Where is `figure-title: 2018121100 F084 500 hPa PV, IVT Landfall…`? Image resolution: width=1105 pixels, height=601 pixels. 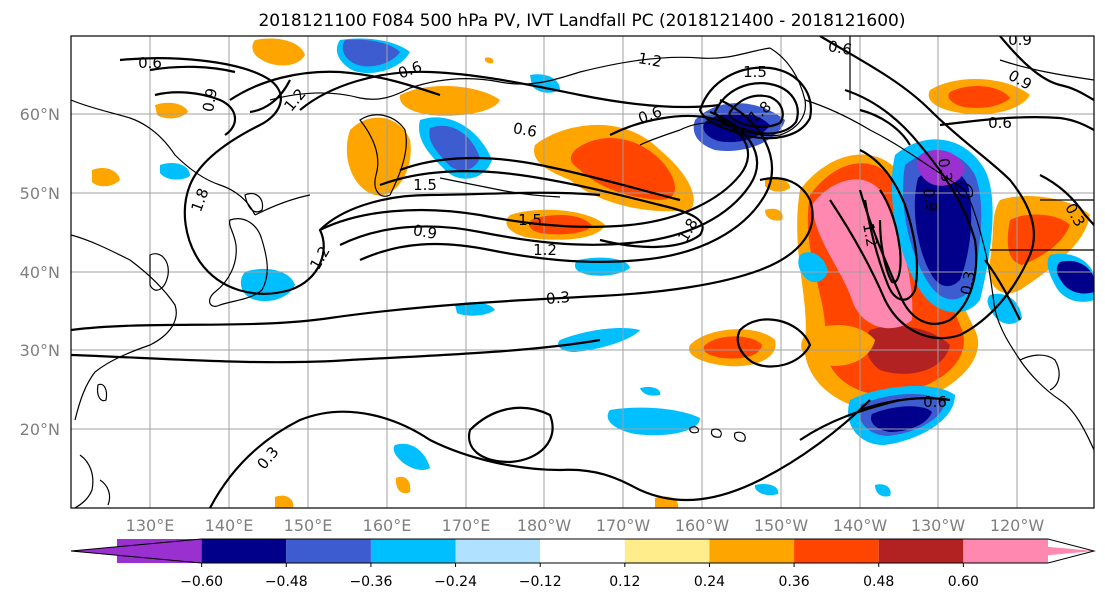
figure-title: 2018121100 F084 500 hPa PV, IVT Landfall… is located at coordinates (581, 21).